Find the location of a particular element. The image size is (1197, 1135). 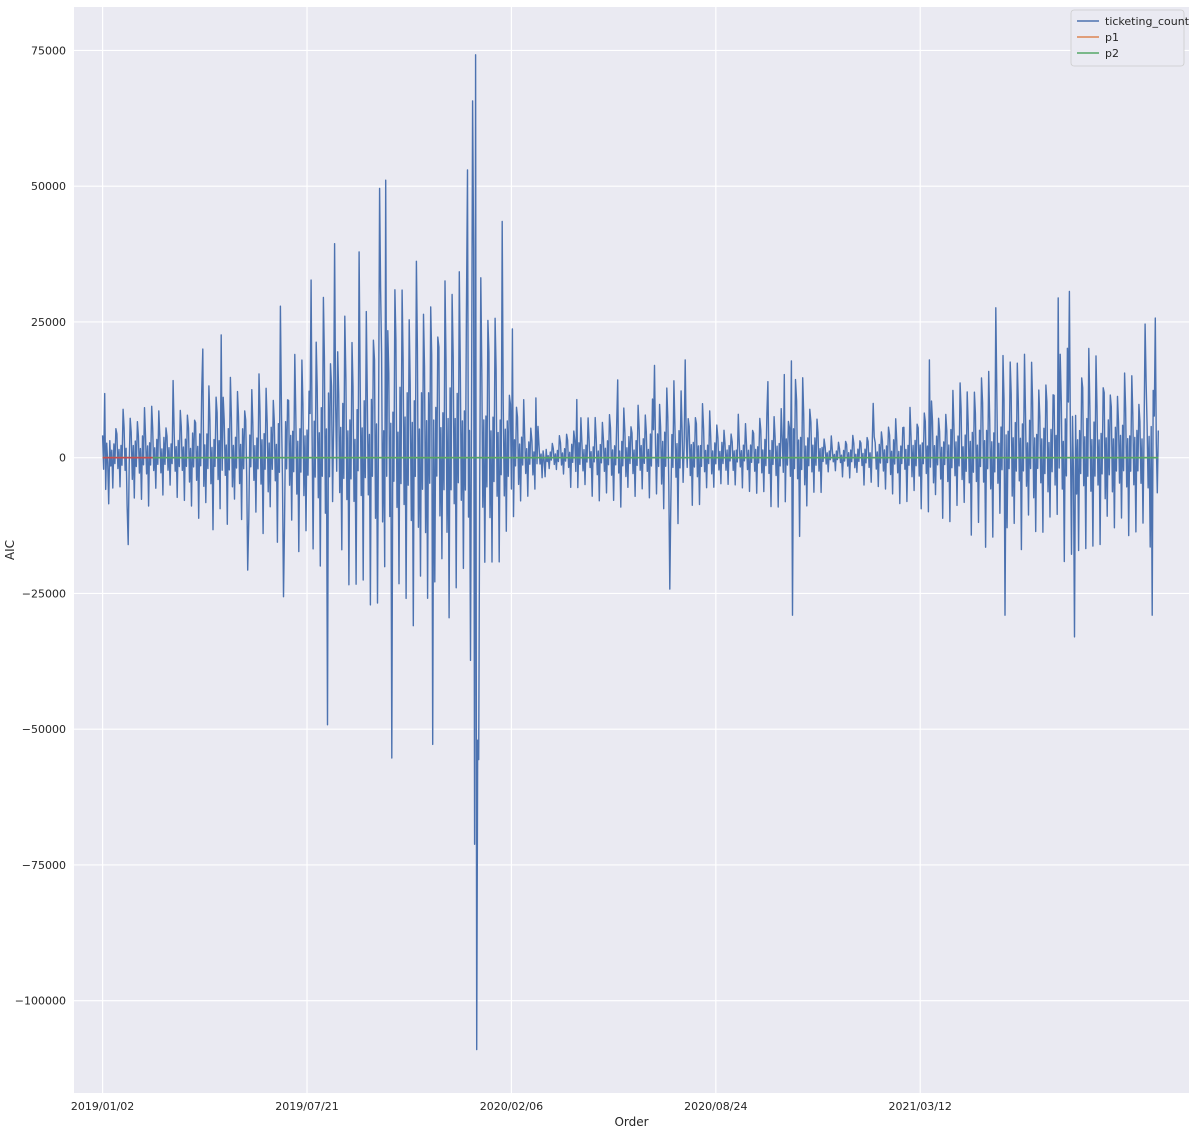

y-tick-label: −50000 is located at coordinates (44, 729).